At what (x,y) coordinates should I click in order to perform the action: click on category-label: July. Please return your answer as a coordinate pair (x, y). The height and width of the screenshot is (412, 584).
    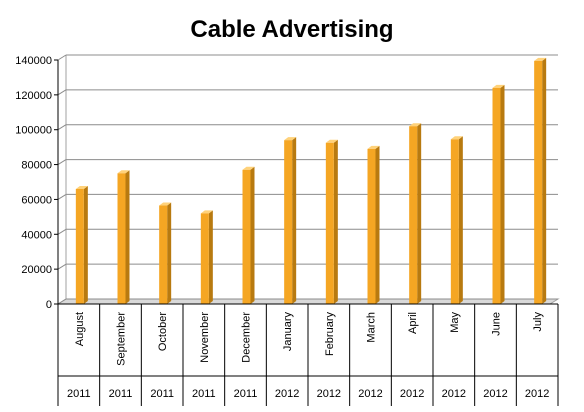
    Looking at the image, I should click on (538, 322).